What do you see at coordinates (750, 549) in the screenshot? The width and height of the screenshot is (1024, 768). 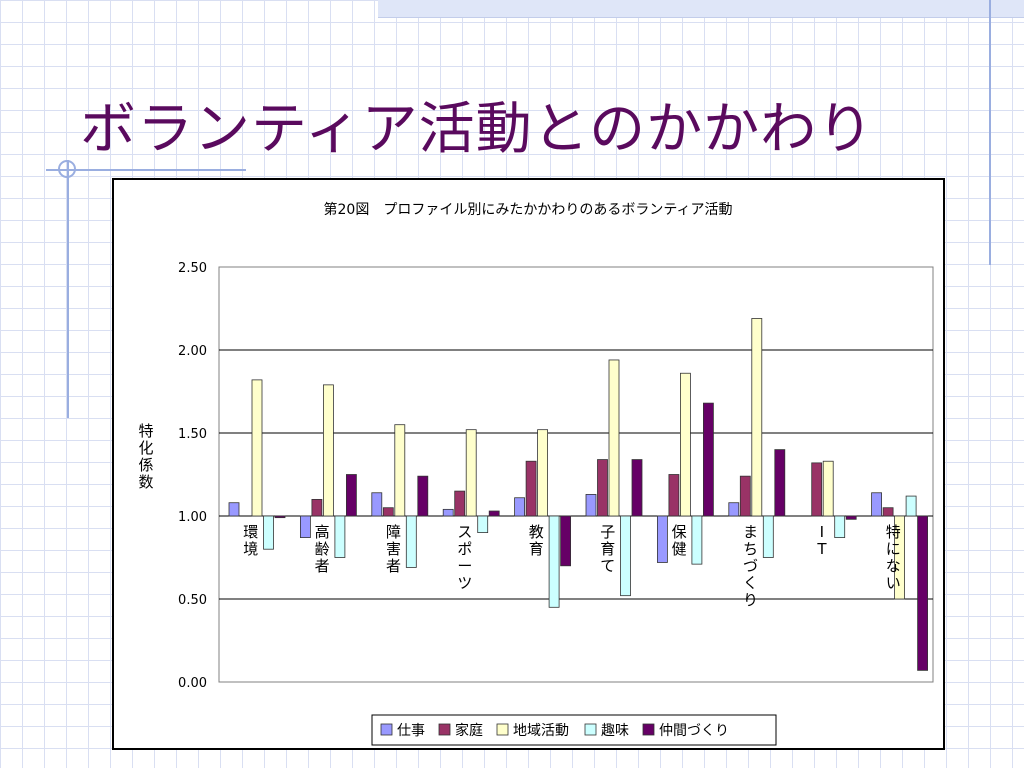 I see `category-label-char: ち` at bounding box center [750, 549].